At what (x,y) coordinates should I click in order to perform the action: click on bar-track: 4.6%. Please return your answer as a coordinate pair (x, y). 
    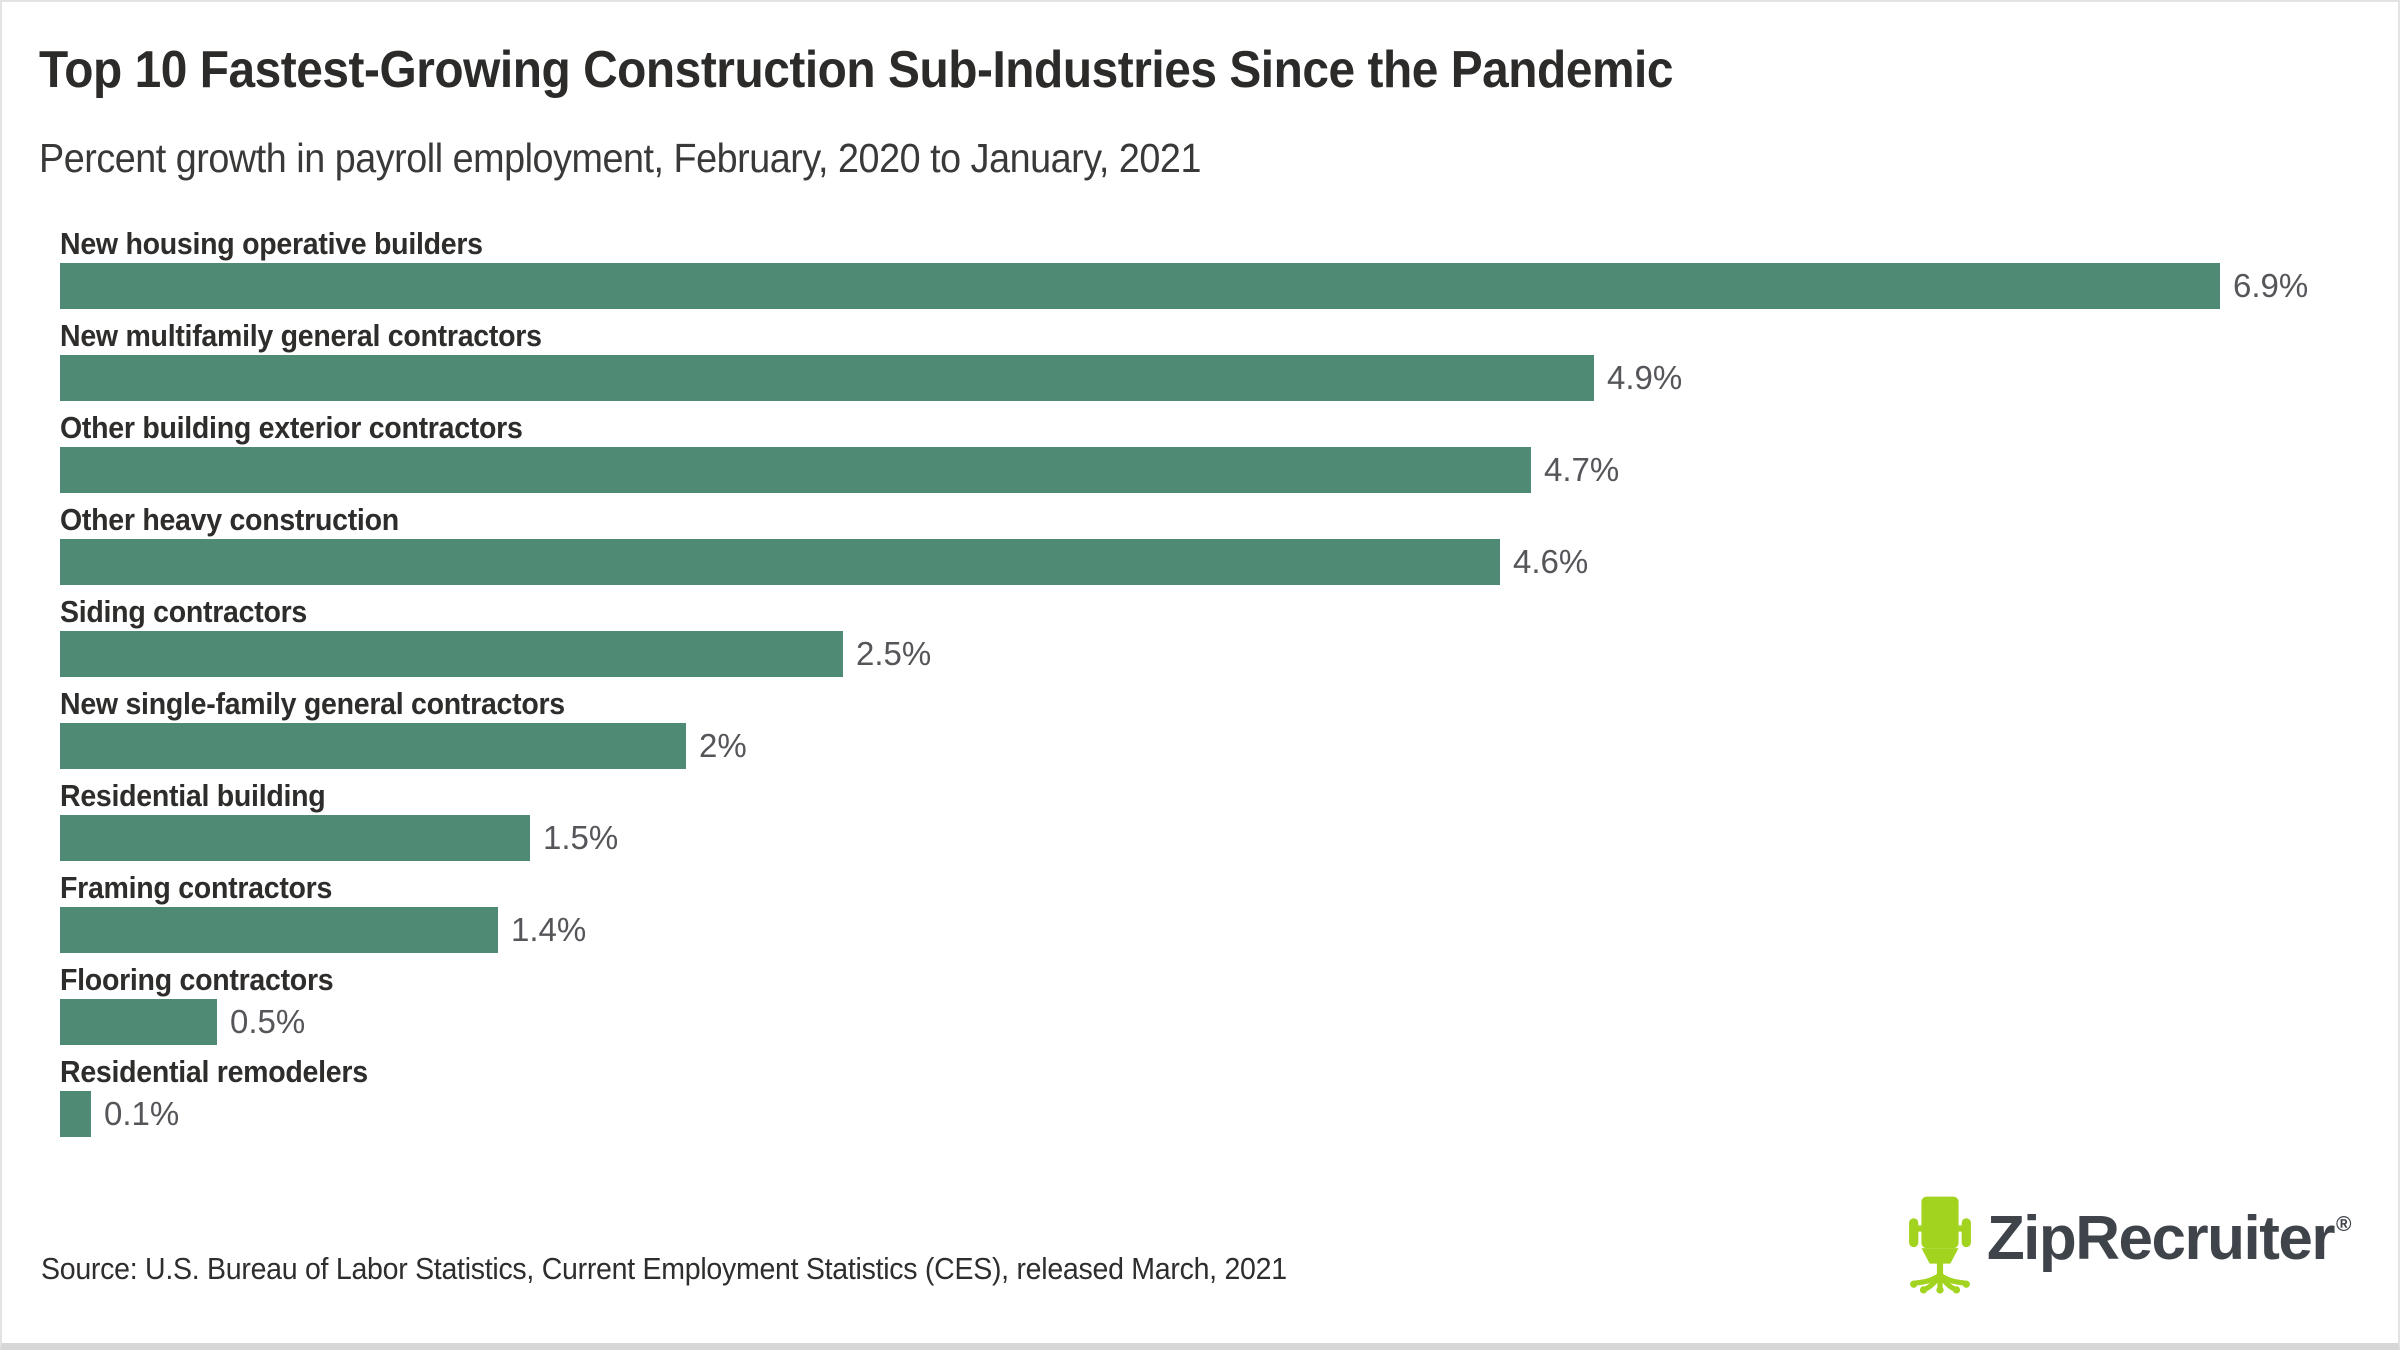
    Looking at the image, I should click on (1229, 562).